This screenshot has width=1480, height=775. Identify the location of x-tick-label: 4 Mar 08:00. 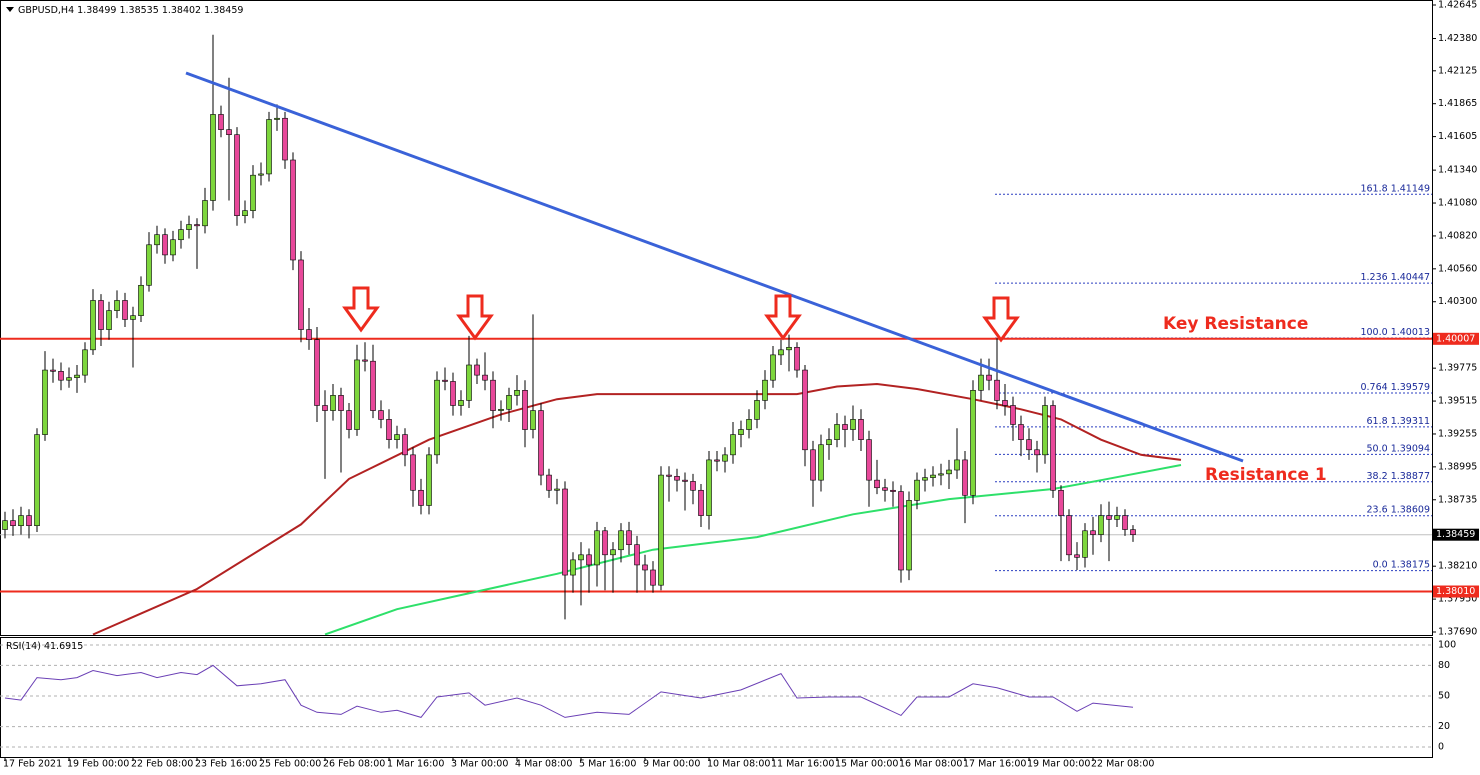
(543, 764).